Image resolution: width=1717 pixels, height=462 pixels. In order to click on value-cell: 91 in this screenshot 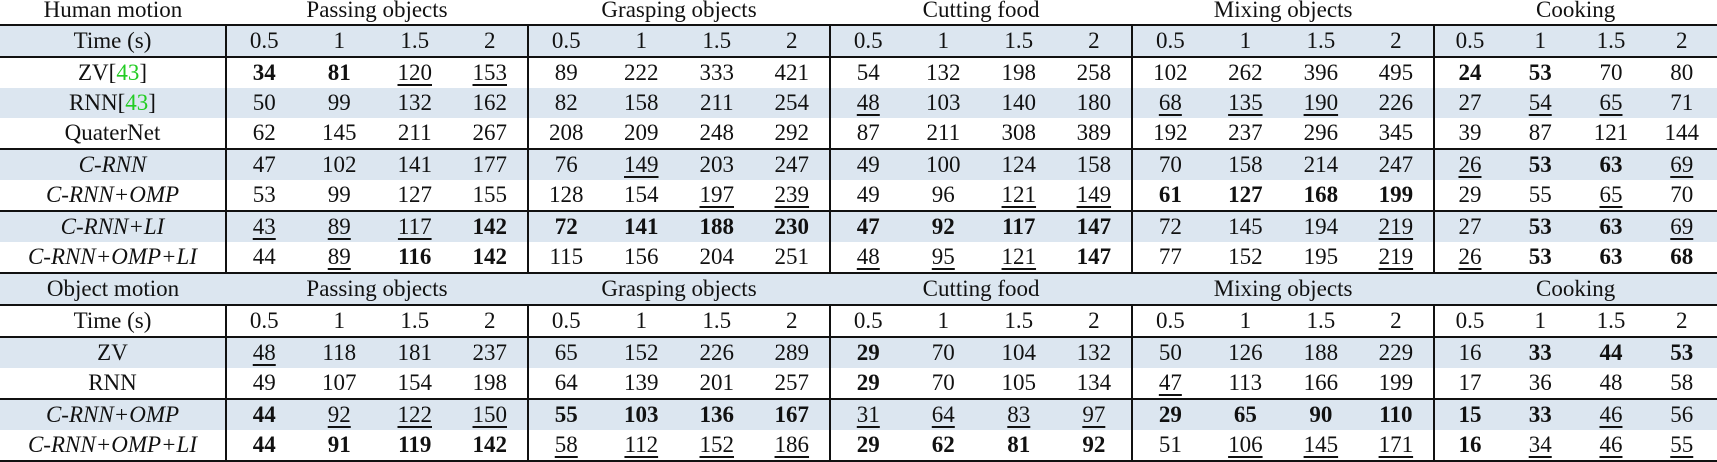, I will do `click(339, 446)`.